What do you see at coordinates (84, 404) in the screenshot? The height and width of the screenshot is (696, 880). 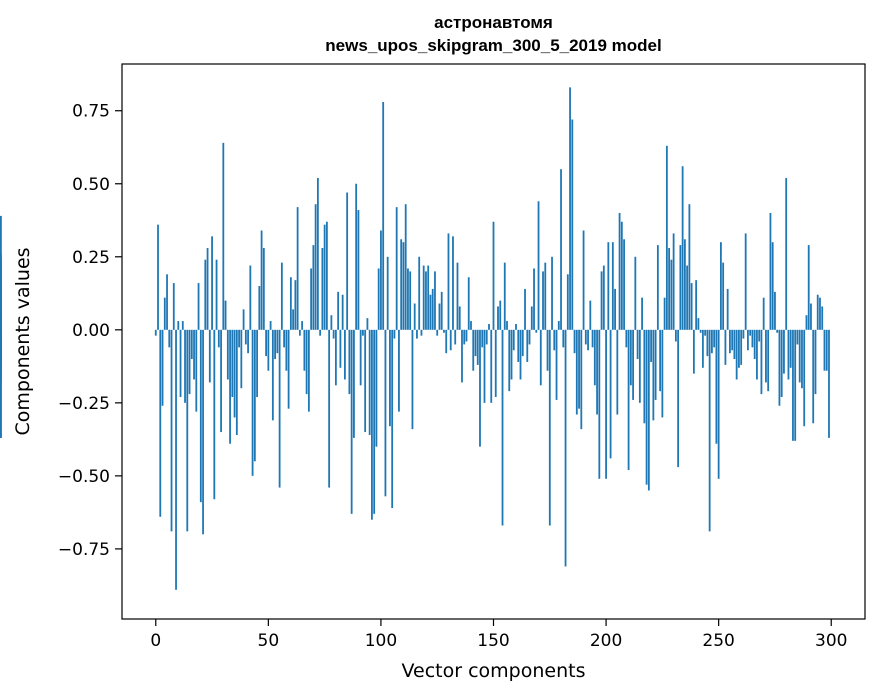 I see `y-tick-label-4: −0.25` at bounding box center [84, 404].